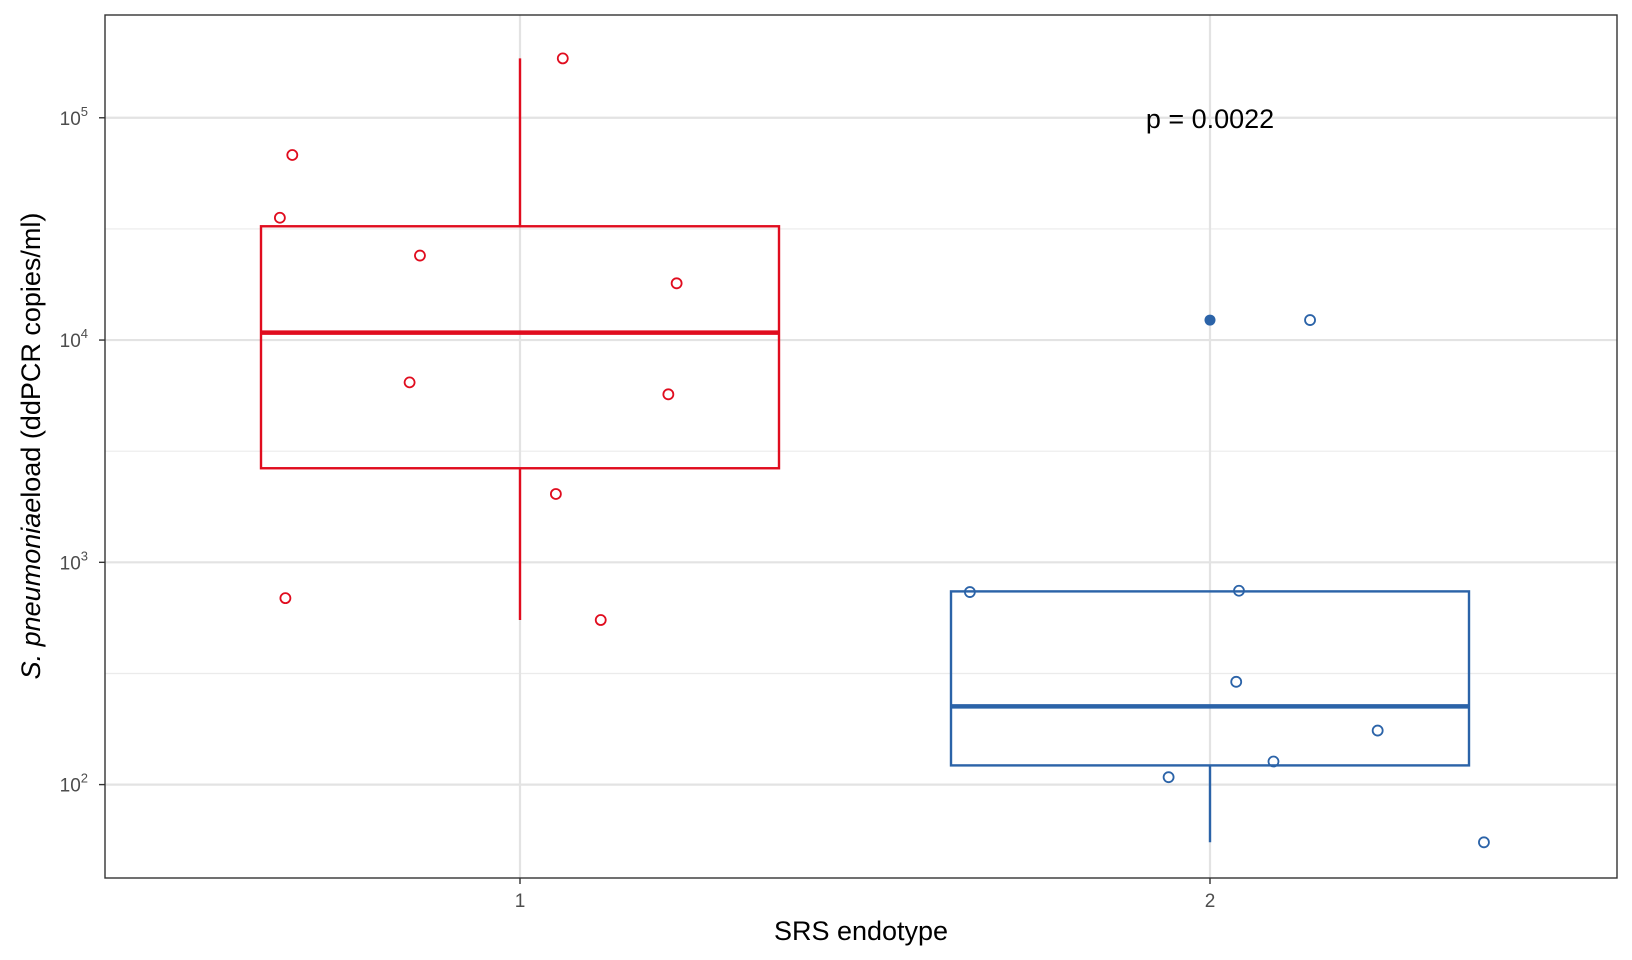  Describe the element at coordinates (74, 339) in the screenshot. I see `y-tick-label: 10⁴` at that location.